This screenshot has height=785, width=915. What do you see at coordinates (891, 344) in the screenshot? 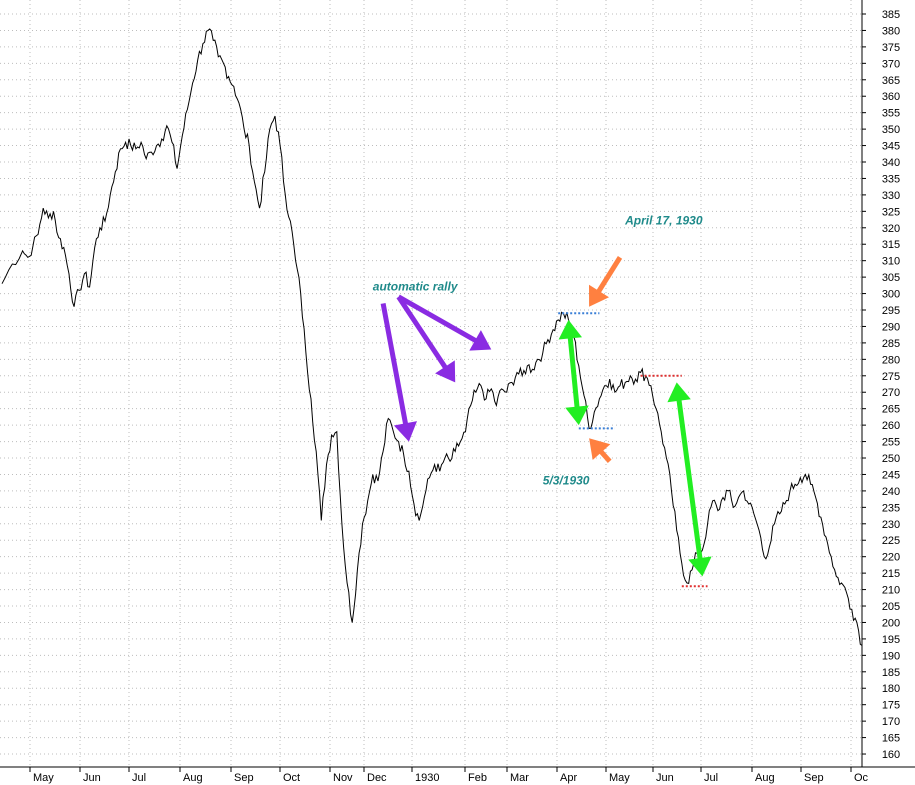
I see `y-tick-label: 285` at bounding box center [891, 344].